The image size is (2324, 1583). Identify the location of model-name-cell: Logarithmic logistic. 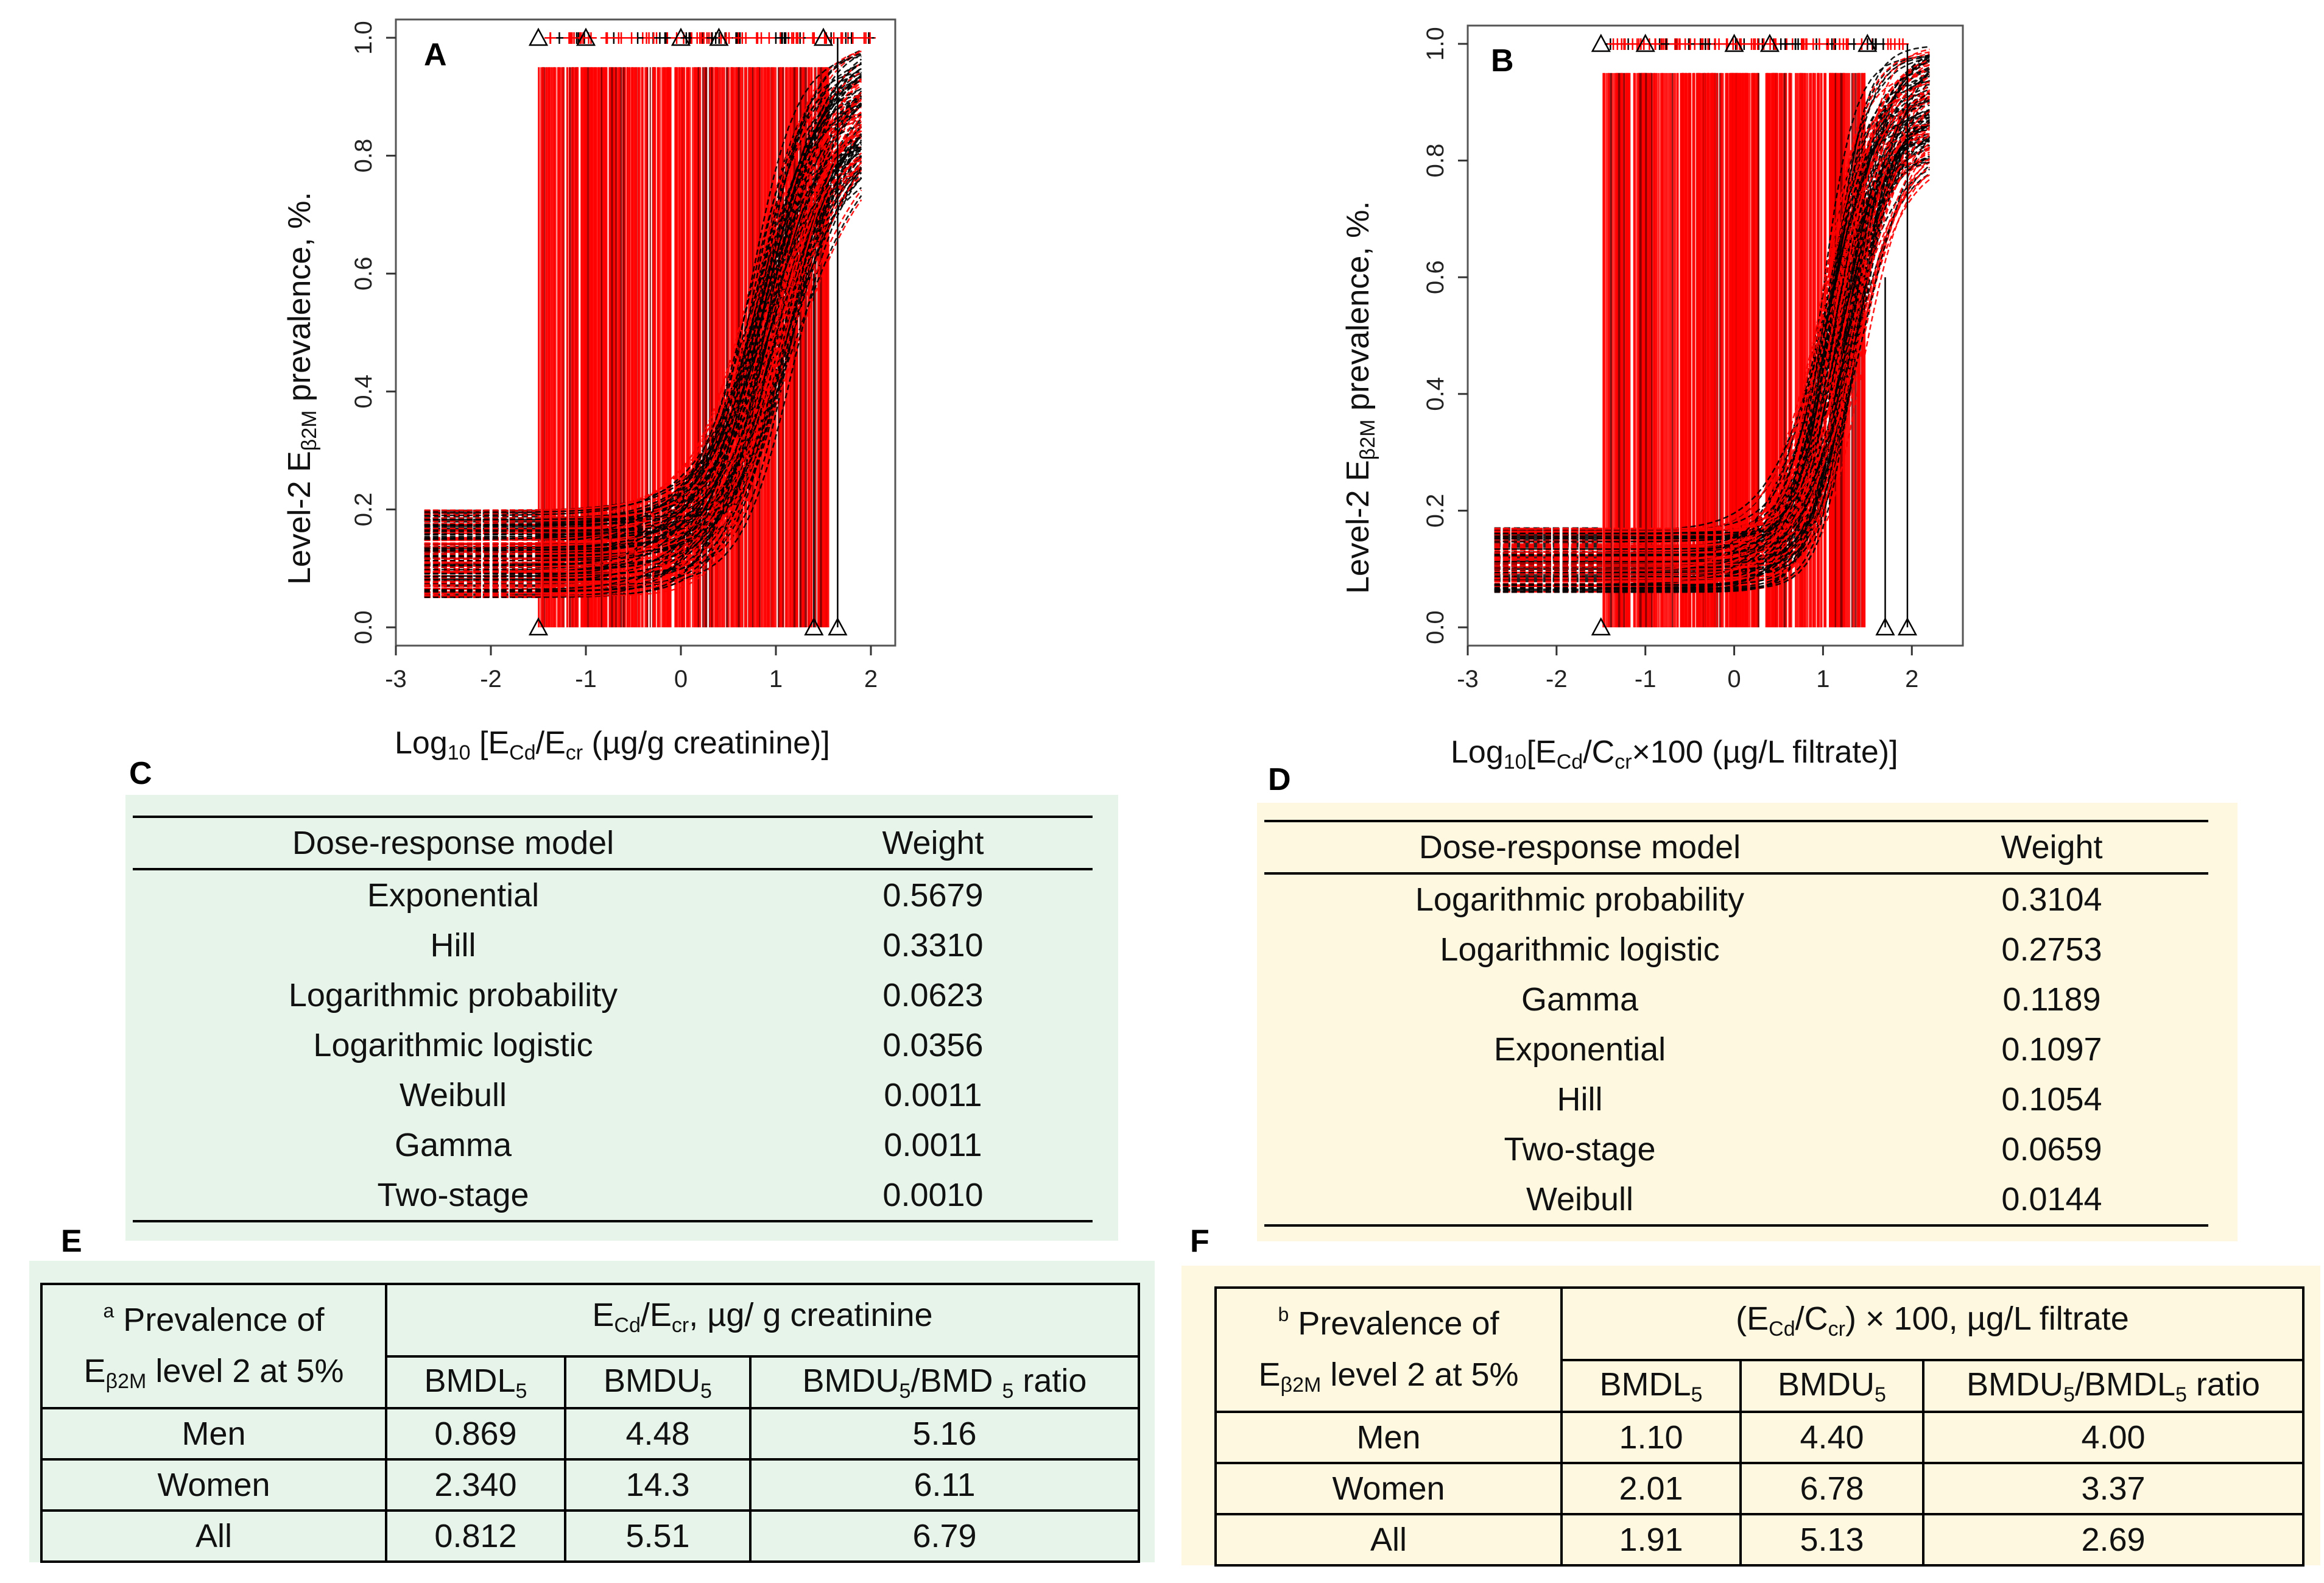
(1580, 949).